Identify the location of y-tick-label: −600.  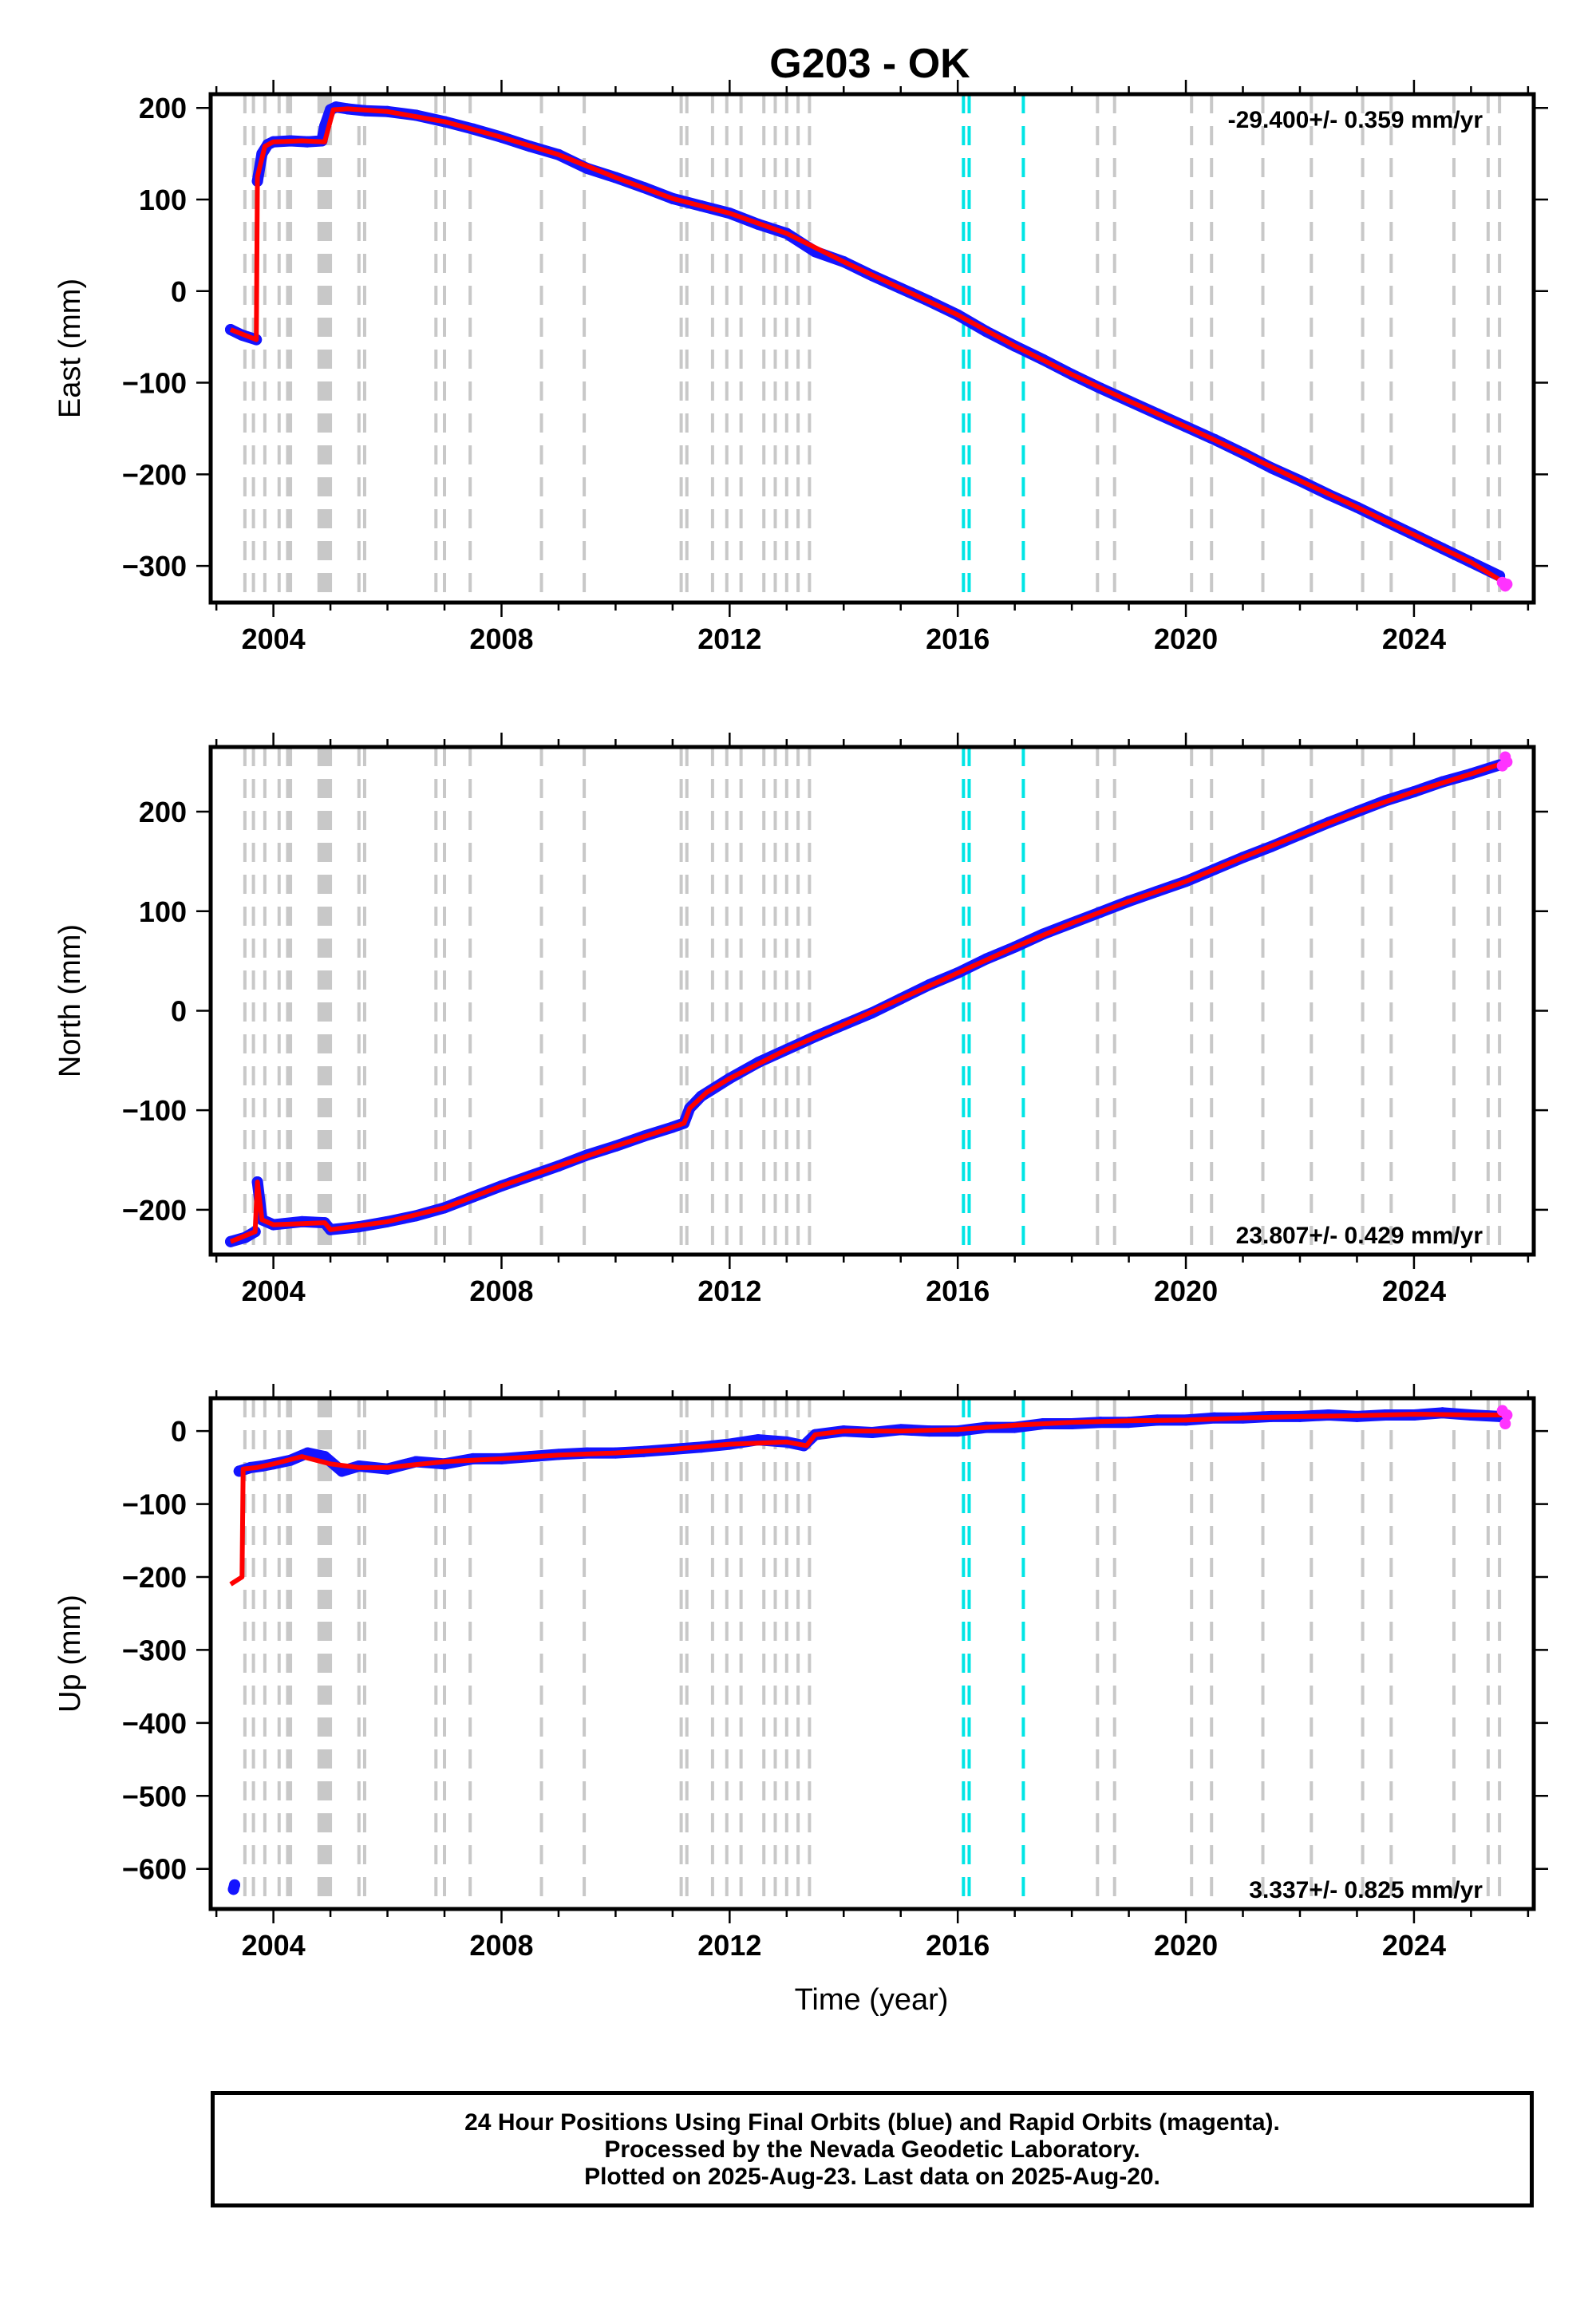
(154, 1869).